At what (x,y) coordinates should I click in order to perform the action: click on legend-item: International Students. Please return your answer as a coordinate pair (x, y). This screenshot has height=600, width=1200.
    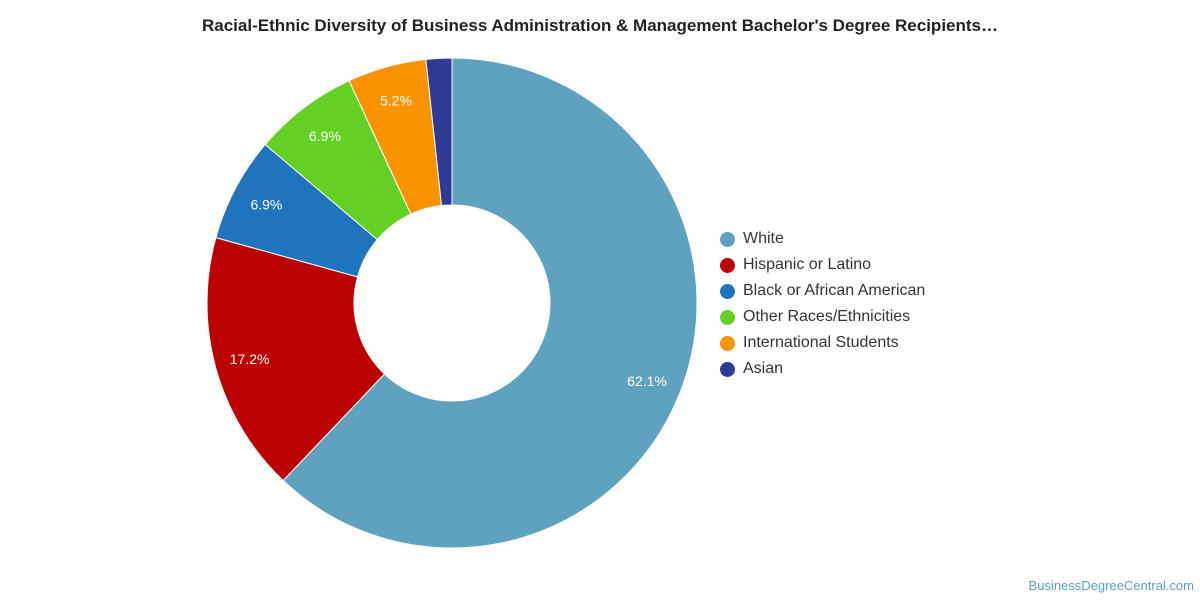
    Looking at the image, I should click on (822, 343).